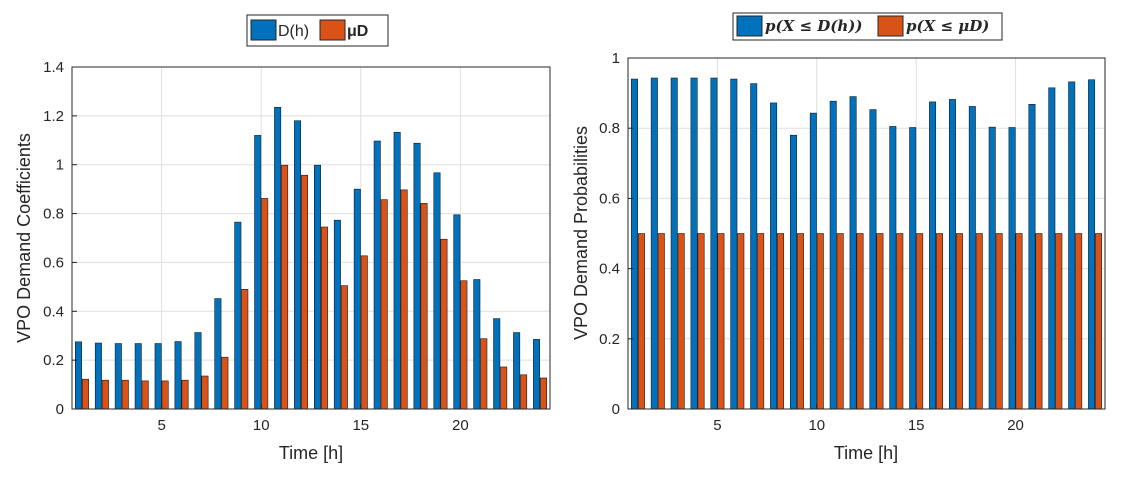 The image size is (1129, 480). Describe the element at coordinates (1052, 248) in the screenshot. I see `bar-right-s1-h22` at that location.